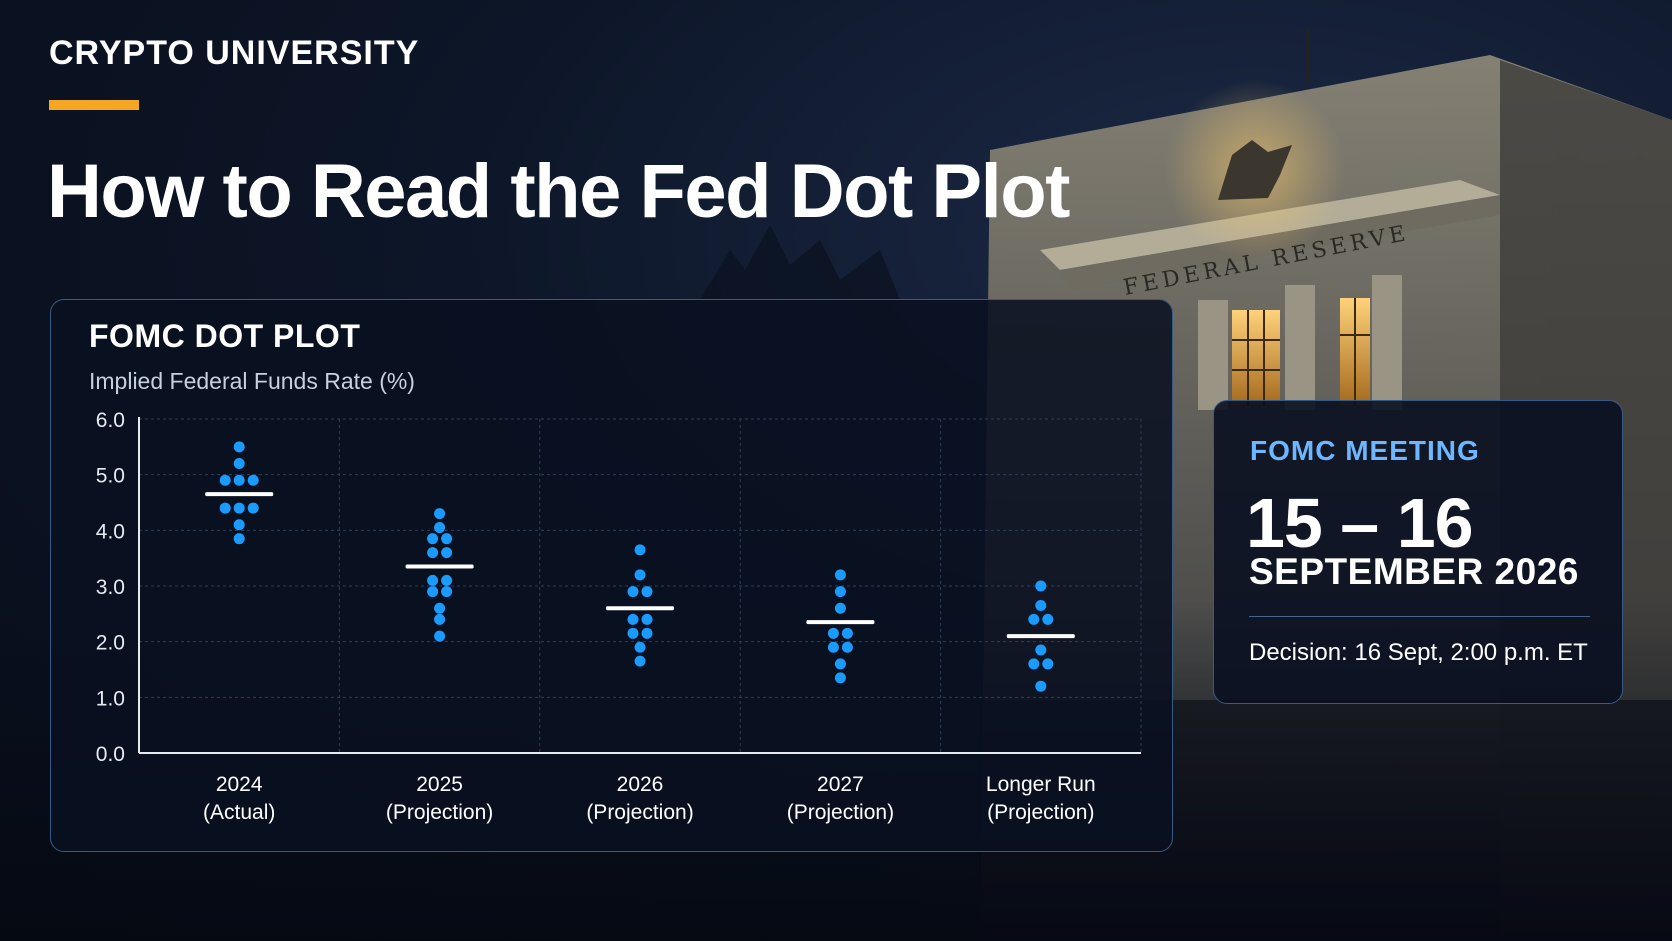 This screenshot has height=941, width=1672. What do you see at coordinates (225, 336) in the screenshot?
I see `chart-title: FOMC DOT PLOT` at bounding box center [225, 336].